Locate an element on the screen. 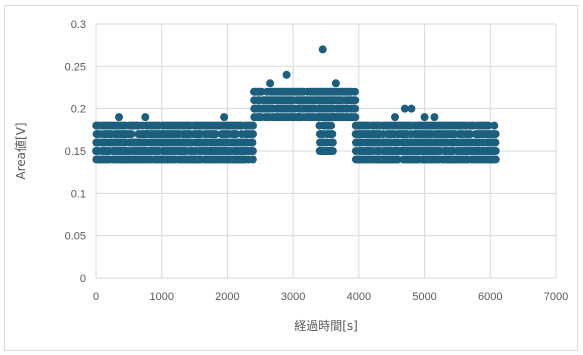 This screenshot has width=583, height=355. y-tick-labels: 0 0.05 0.1 0.15 0.2 0.25 0.3 is located at coordinates (75, 152).